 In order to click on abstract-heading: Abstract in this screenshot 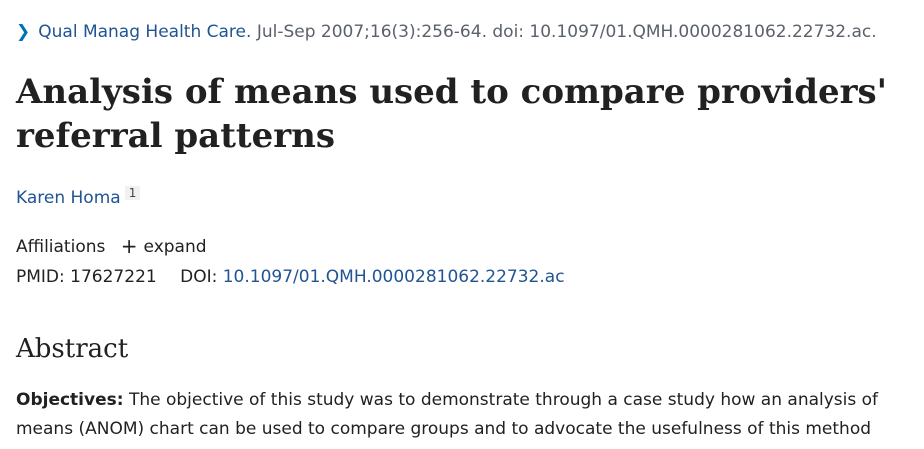, I will do `click(72, 349)`.